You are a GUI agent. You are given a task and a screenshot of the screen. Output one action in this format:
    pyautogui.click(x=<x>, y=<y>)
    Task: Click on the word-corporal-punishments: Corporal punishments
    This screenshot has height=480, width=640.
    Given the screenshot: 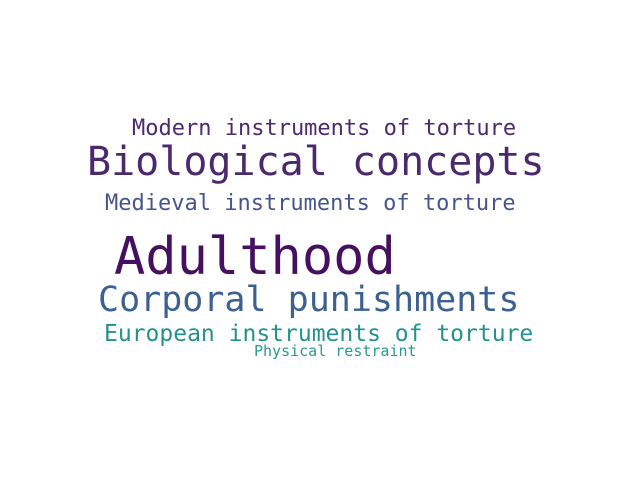 What is the action you would take?
    pyautogui.click(x=309, y=300)
    